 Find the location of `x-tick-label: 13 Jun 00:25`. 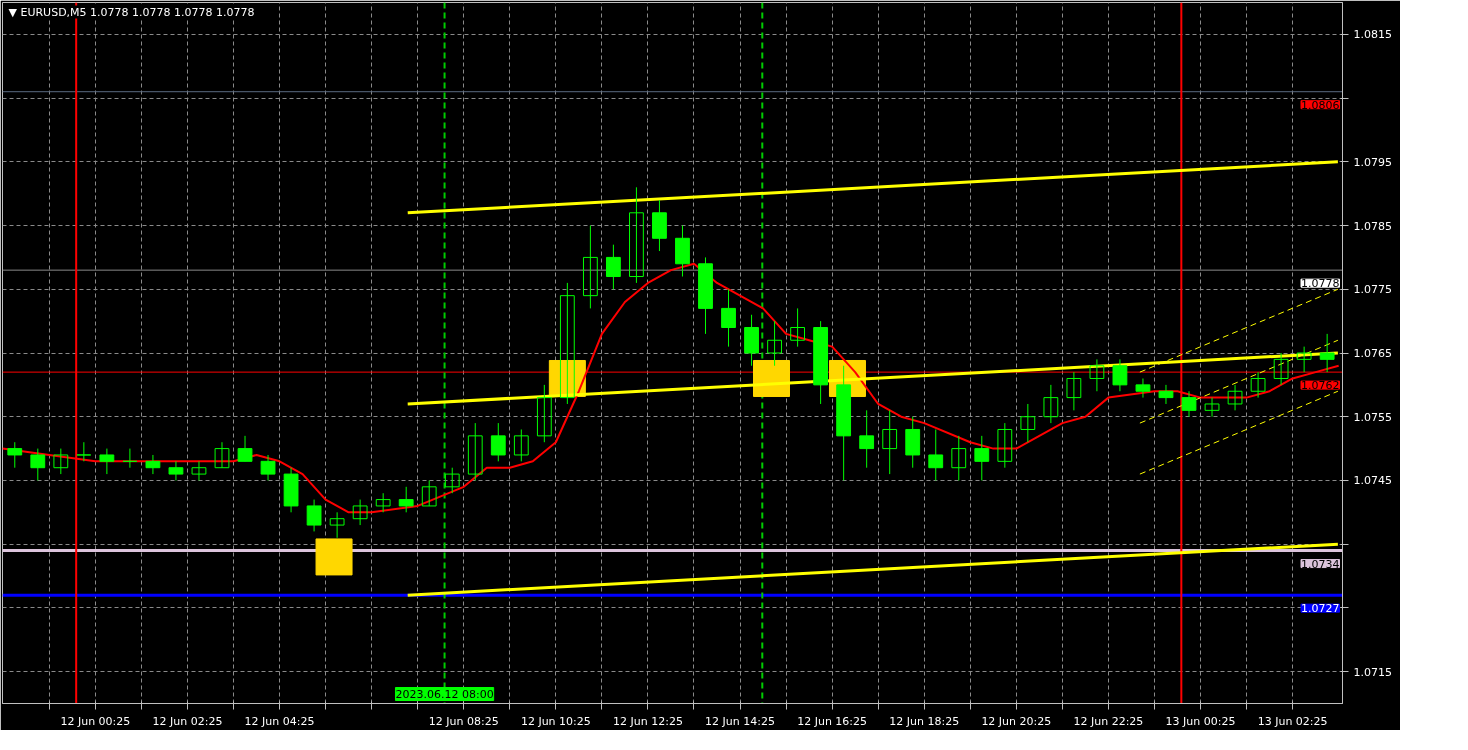

x-tick-label: 13 Jun 00:25 is located at coordinates (1200, 721).